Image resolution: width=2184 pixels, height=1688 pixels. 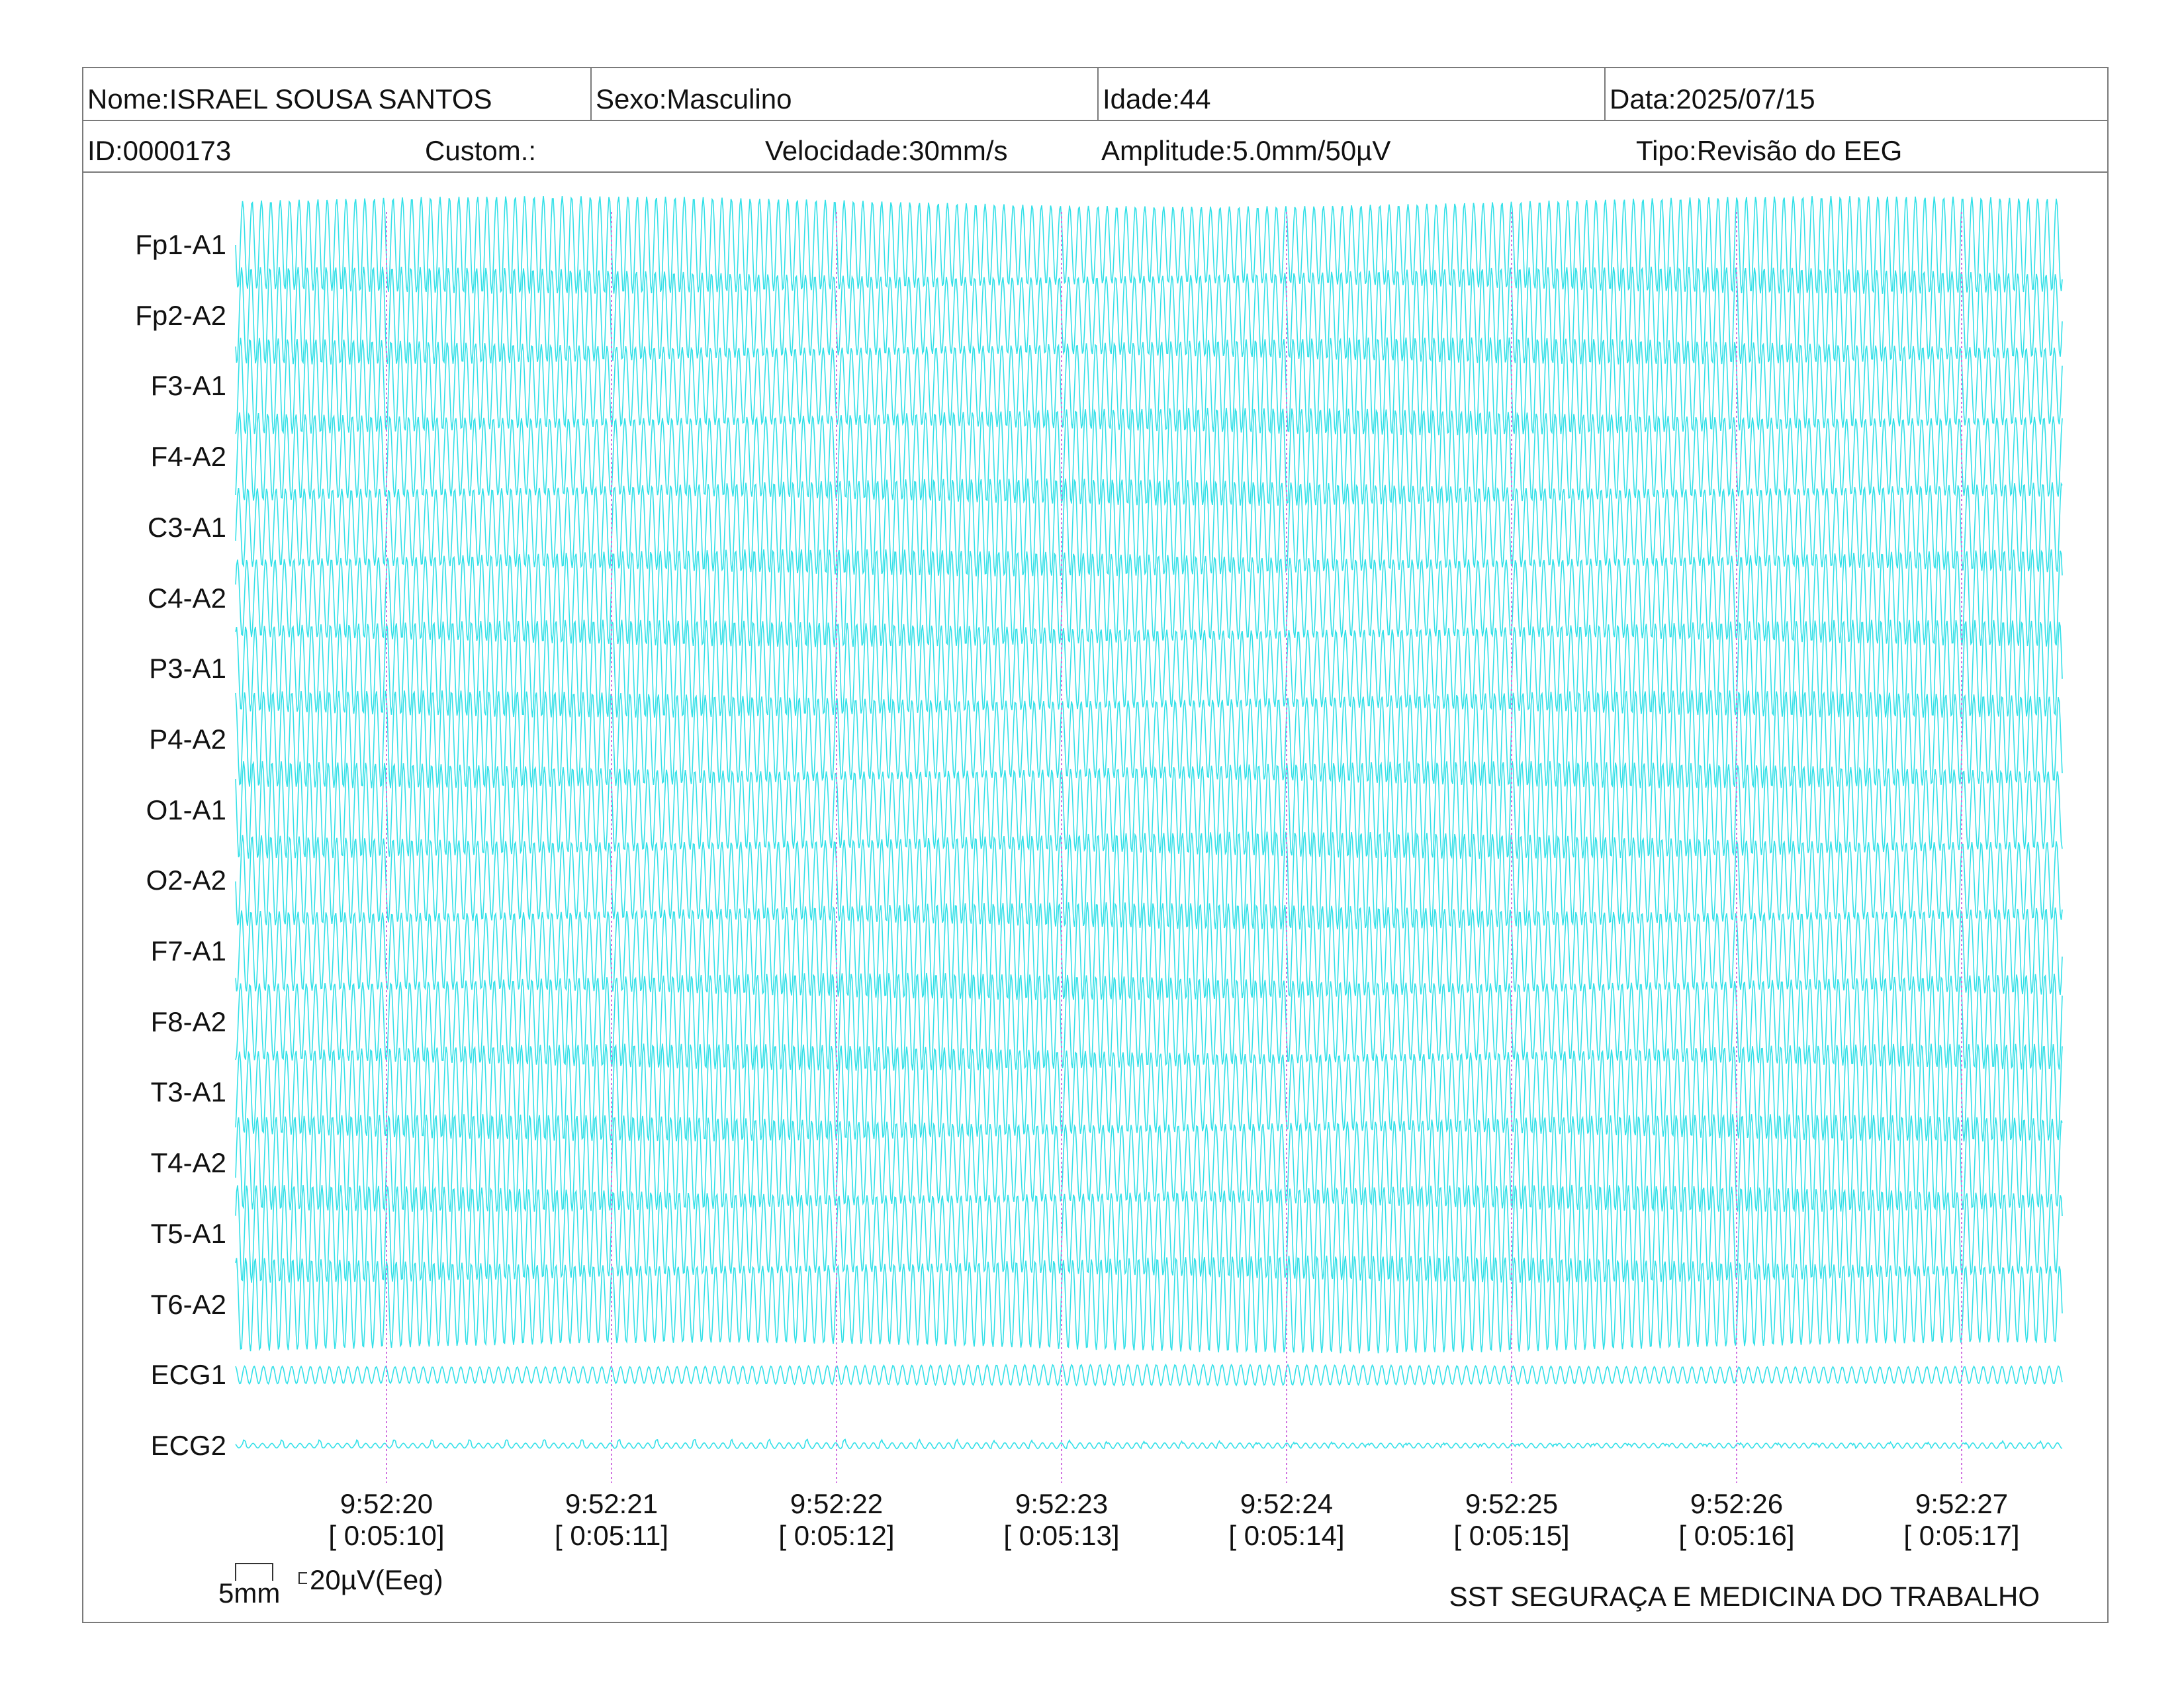 What do you see at coordinates (1769, 150) in the screenshot?
I see `exam-type: Tipo:Revisão do EEG` at bounding box center [1769, 150].